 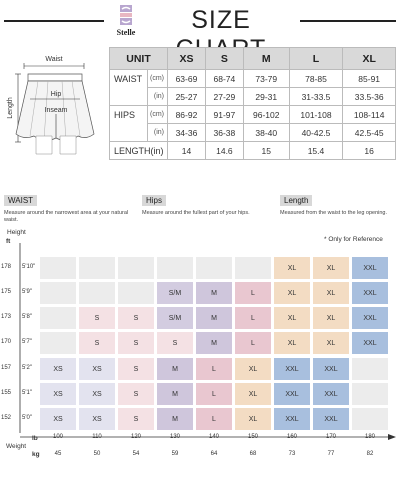 I want to click on size-table-unit: (in), so click(x=157, y=96).